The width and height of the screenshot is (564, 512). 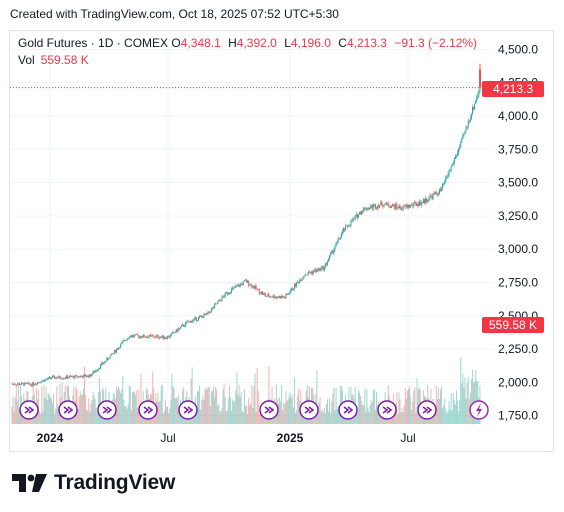 I want to click on symbol-name: Gold Futures · 1D · COMEX, so click(x=93, y=43).